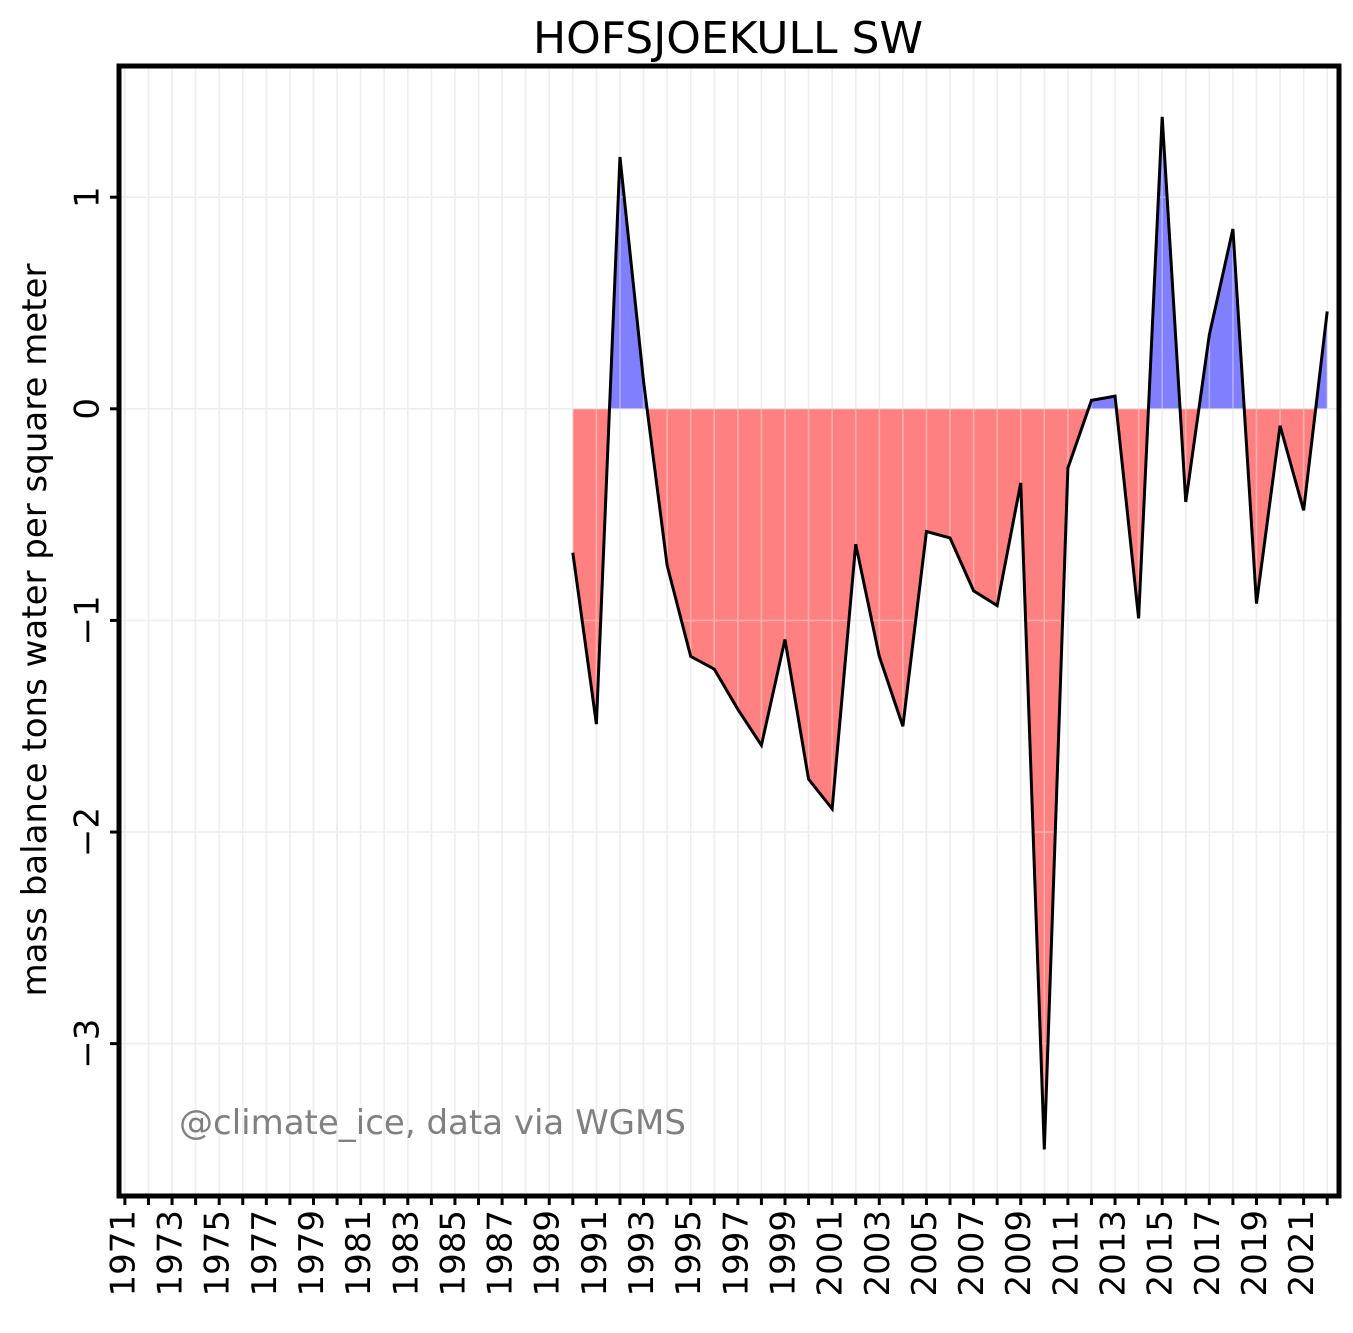 This screenshot has height=1333, width=1353. I want to click on y-axis-label: mass balance tons water per square meter, so click(35, 630).